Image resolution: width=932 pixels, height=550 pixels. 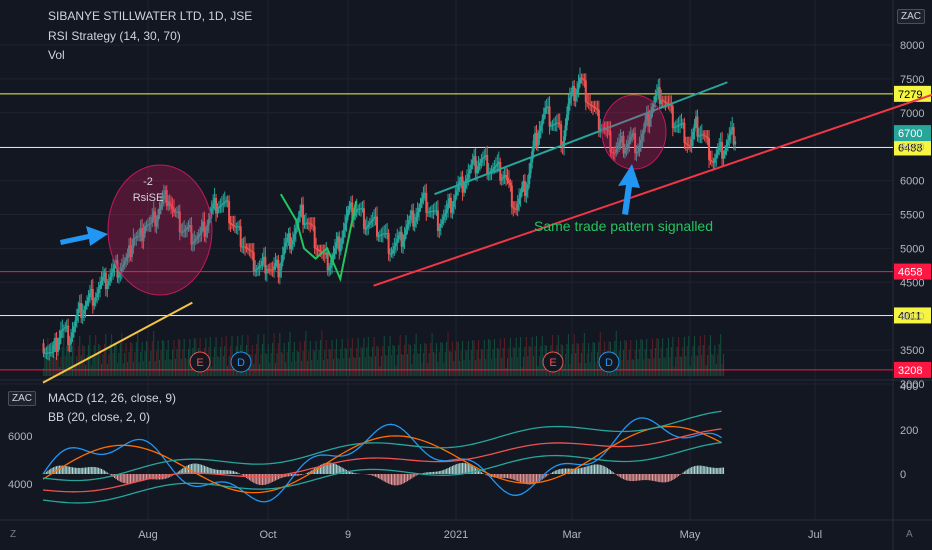 I want to click on earnings-marker-label: E, so click(x=199, y=363).